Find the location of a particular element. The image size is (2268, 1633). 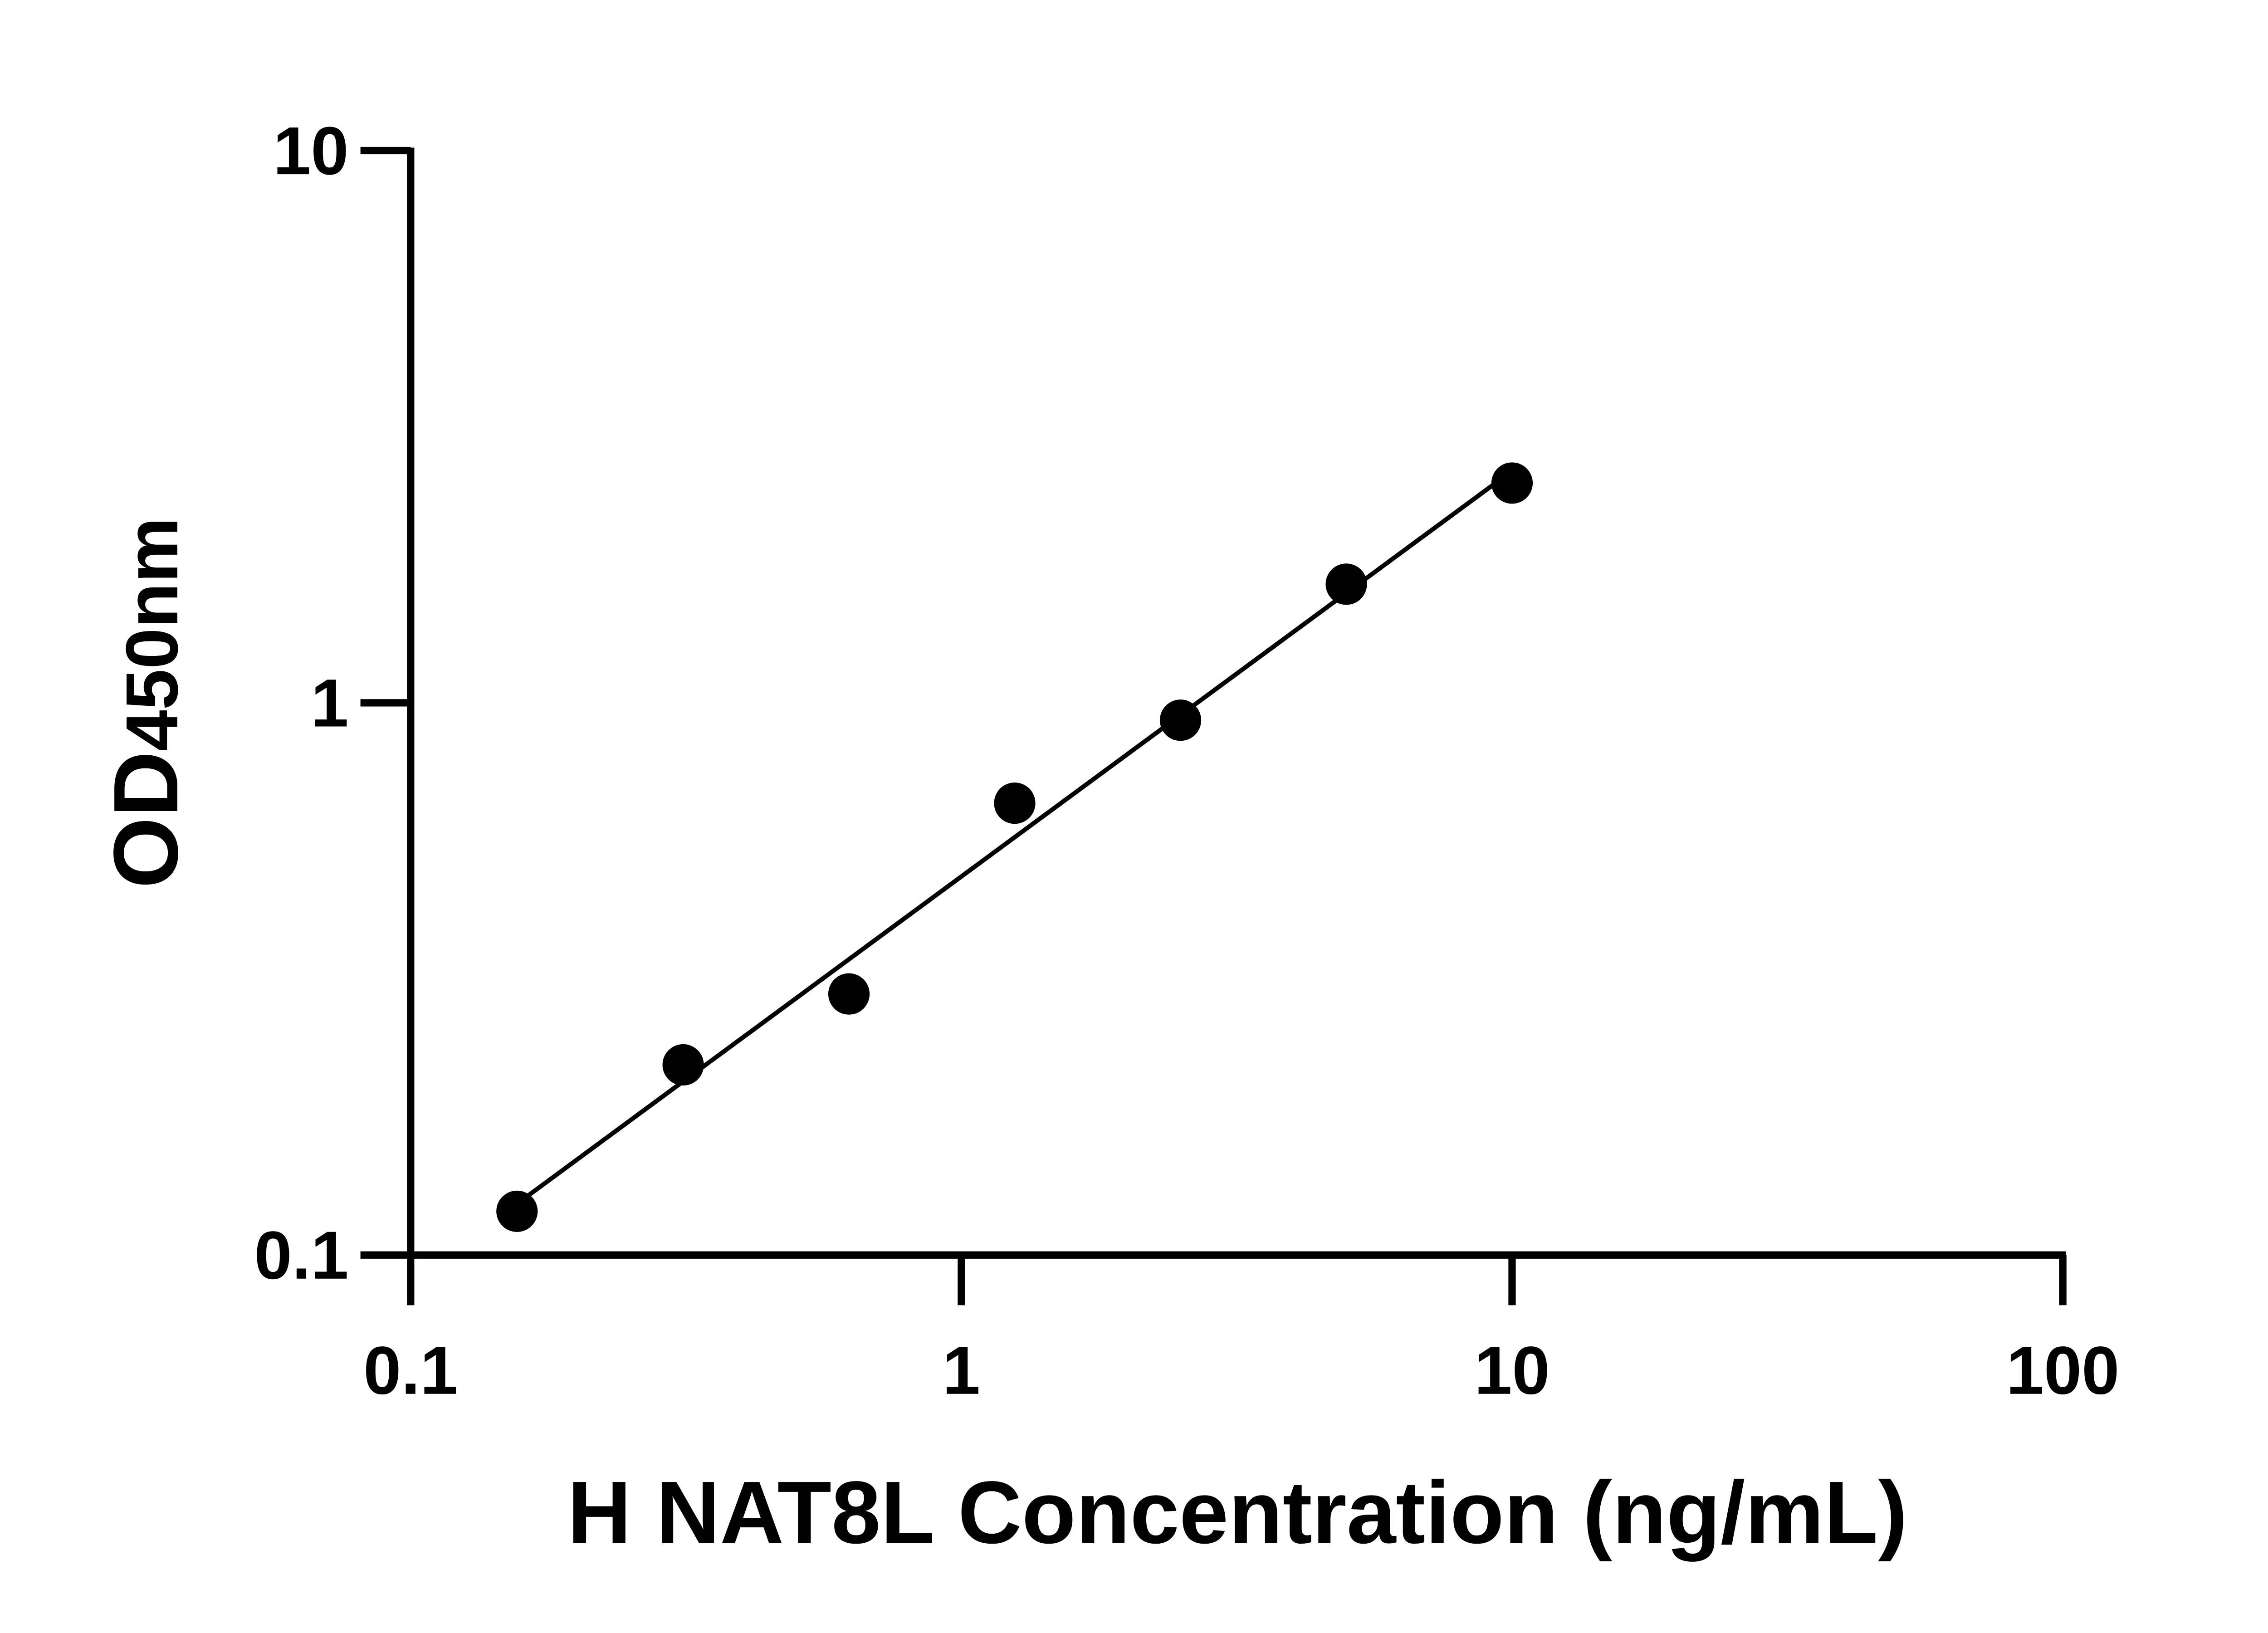

y-axis-label-main: OD is located at coordinates (146, 820).